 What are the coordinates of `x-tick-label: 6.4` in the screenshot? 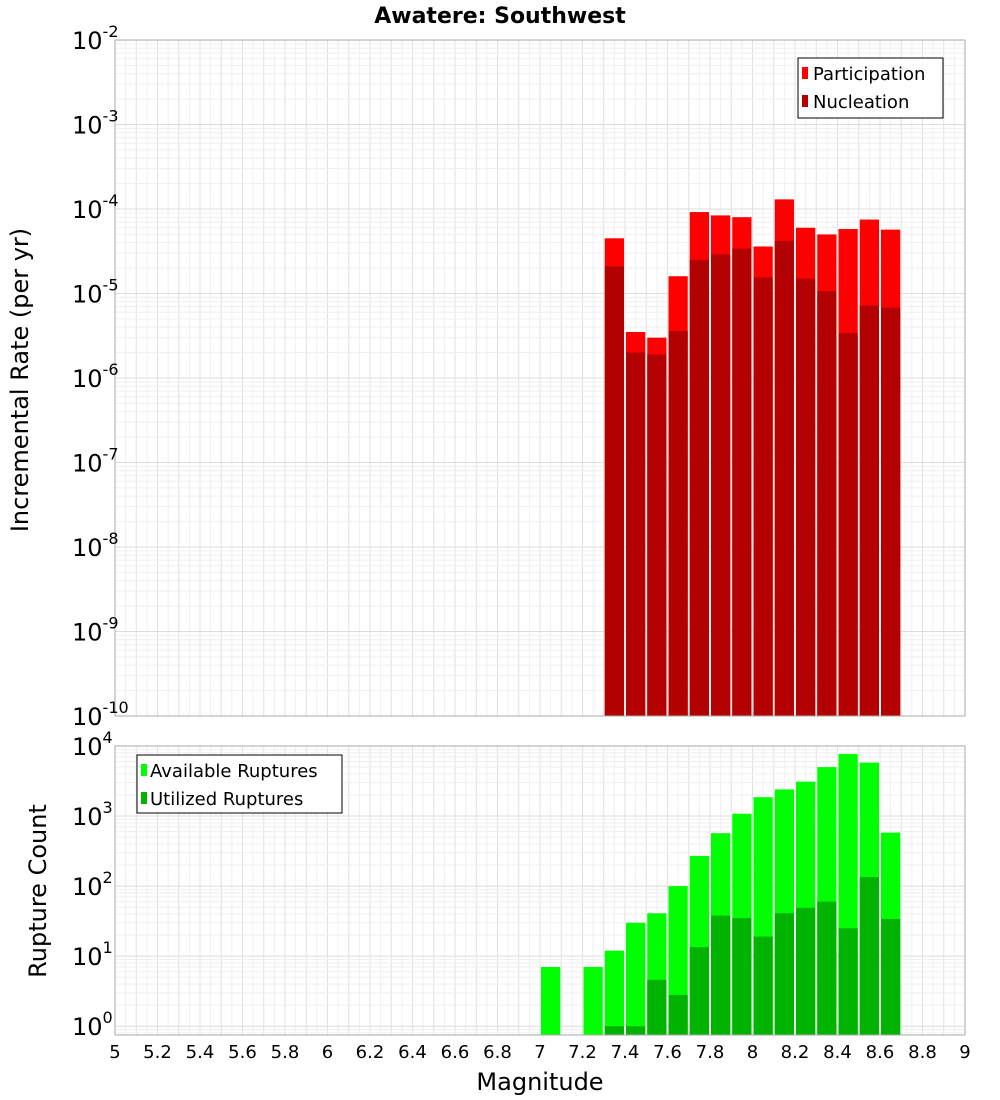 It's located at (412, 1052).